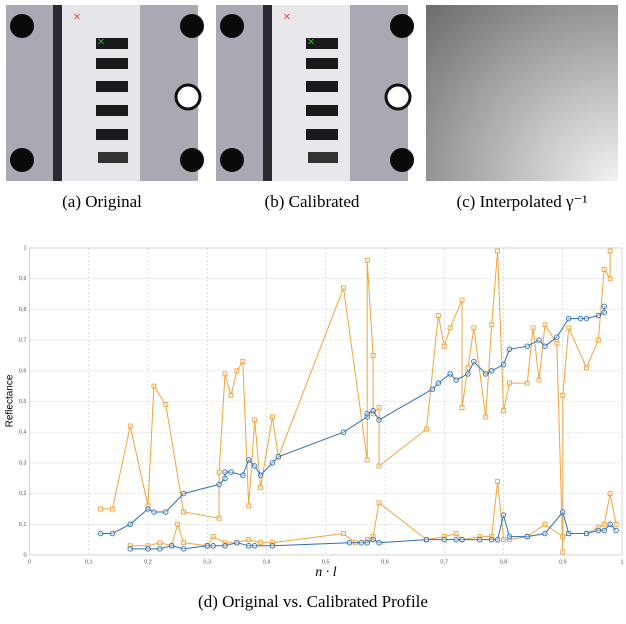 The width and height of the screenshot is (626, 624). Describe the element at coordinates (504, 562) in the screenshot. I see `x-tick-label: 0,8` at that location.